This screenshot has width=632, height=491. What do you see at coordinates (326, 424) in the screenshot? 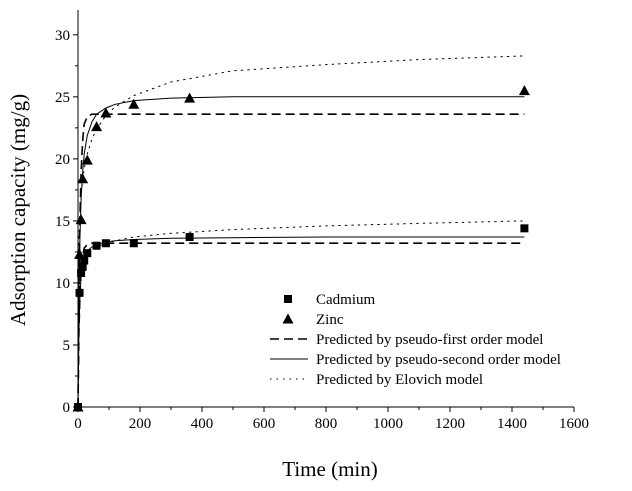
I see `x-tick-label: 800` at bounding box center [326, 424].